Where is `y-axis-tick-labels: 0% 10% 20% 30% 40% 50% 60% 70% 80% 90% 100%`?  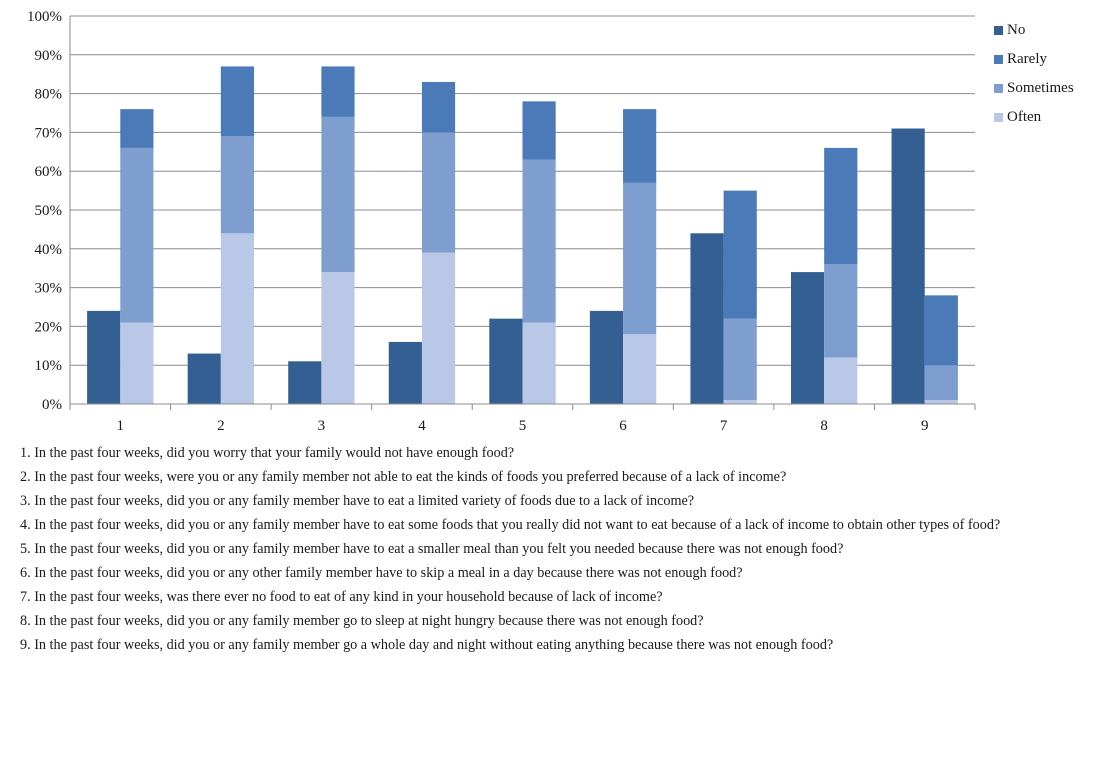
y-axis-tick-labels: 0% 10% 20% 30% 40% 50% 60% 70% 80% 90% 100% is located at coordinates (44, 211).